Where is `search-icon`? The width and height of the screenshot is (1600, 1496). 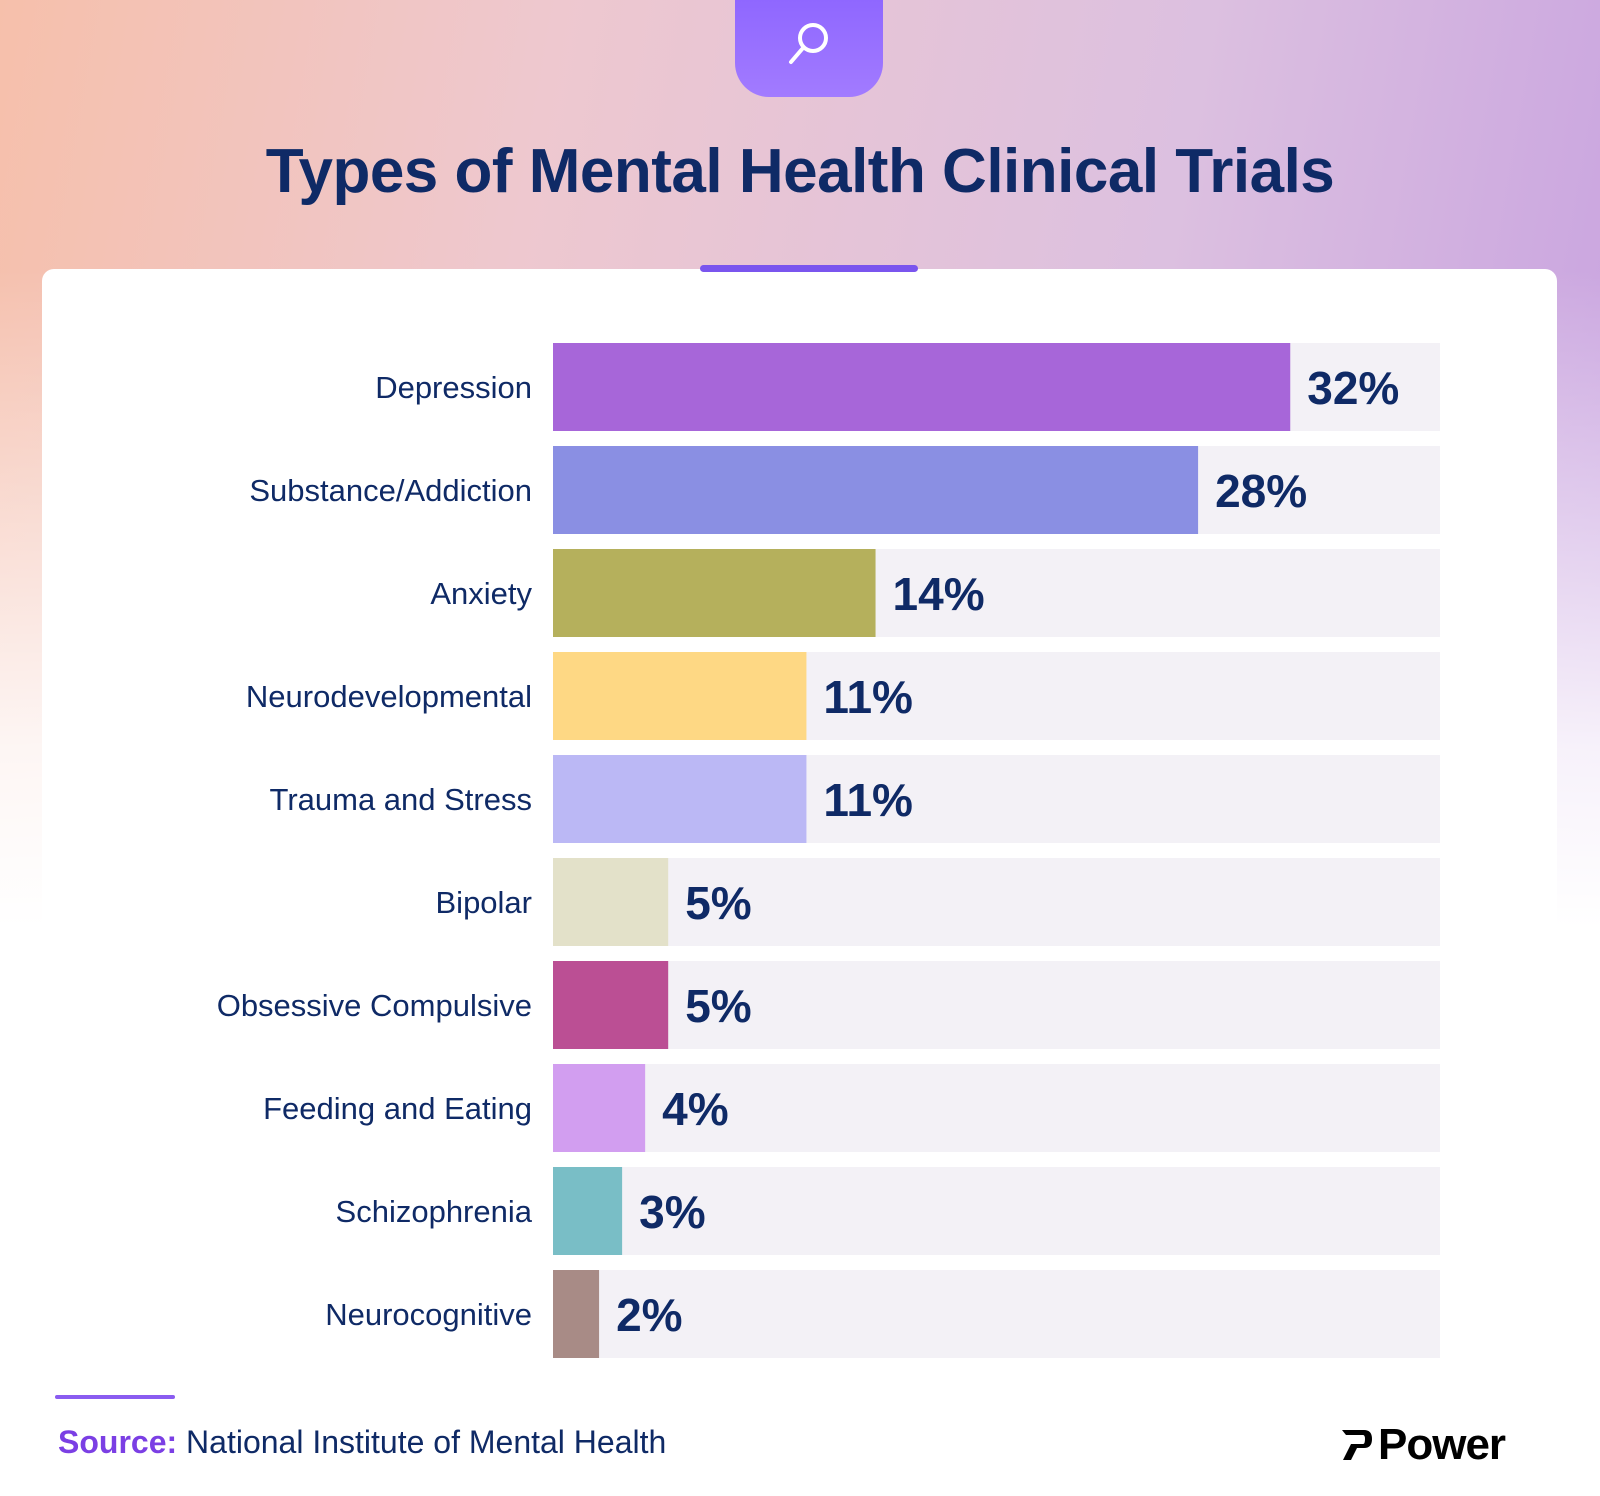 search-icon is located at coordinates (808, 43).